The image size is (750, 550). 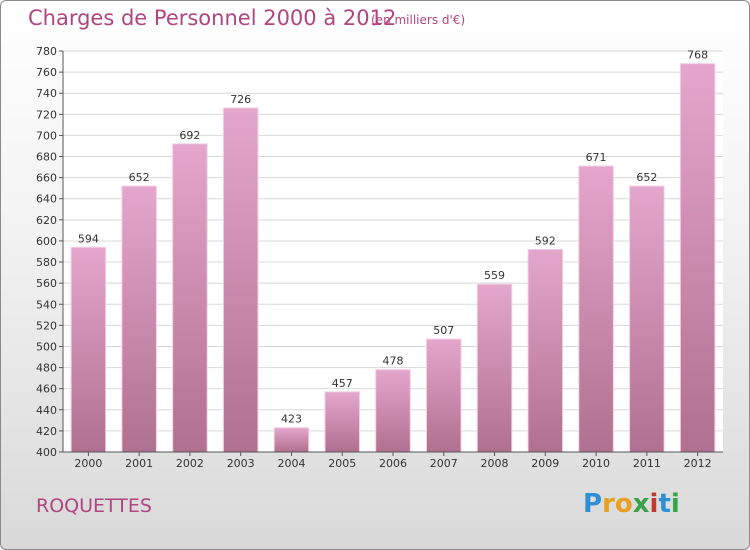 What do you see at coordinates (46, 325) in the screenshot?
I see `y-tick-label: 520` at bounding box center [46, 325].